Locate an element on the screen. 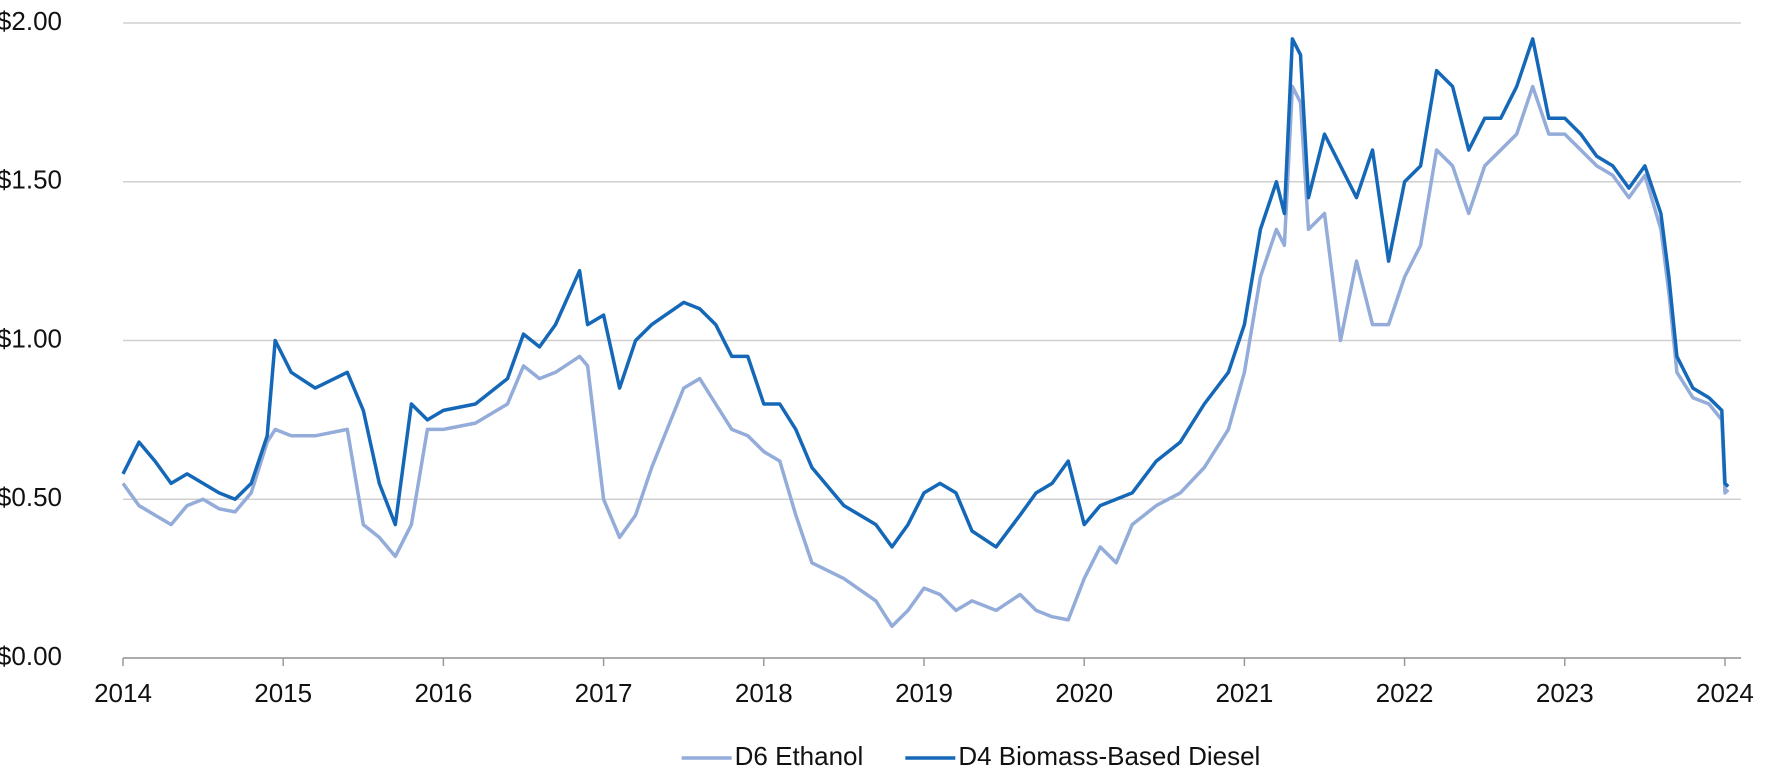 The width and height of the screenshot is (1775, 774). x-tick-label: 2014 is located at coordinates (123, 693).